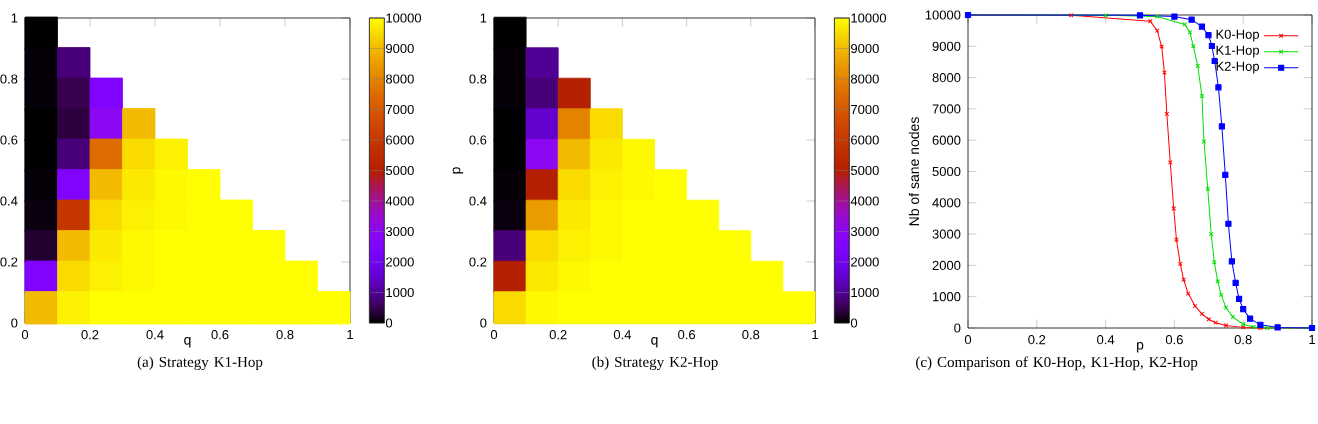 Image resolution: width=1318 pixels, height=424 pixels. What do you see at coordinates (946, 203) in the screenshot?
I see `y-tick-label: 4000` at bounding box center [946, 203].